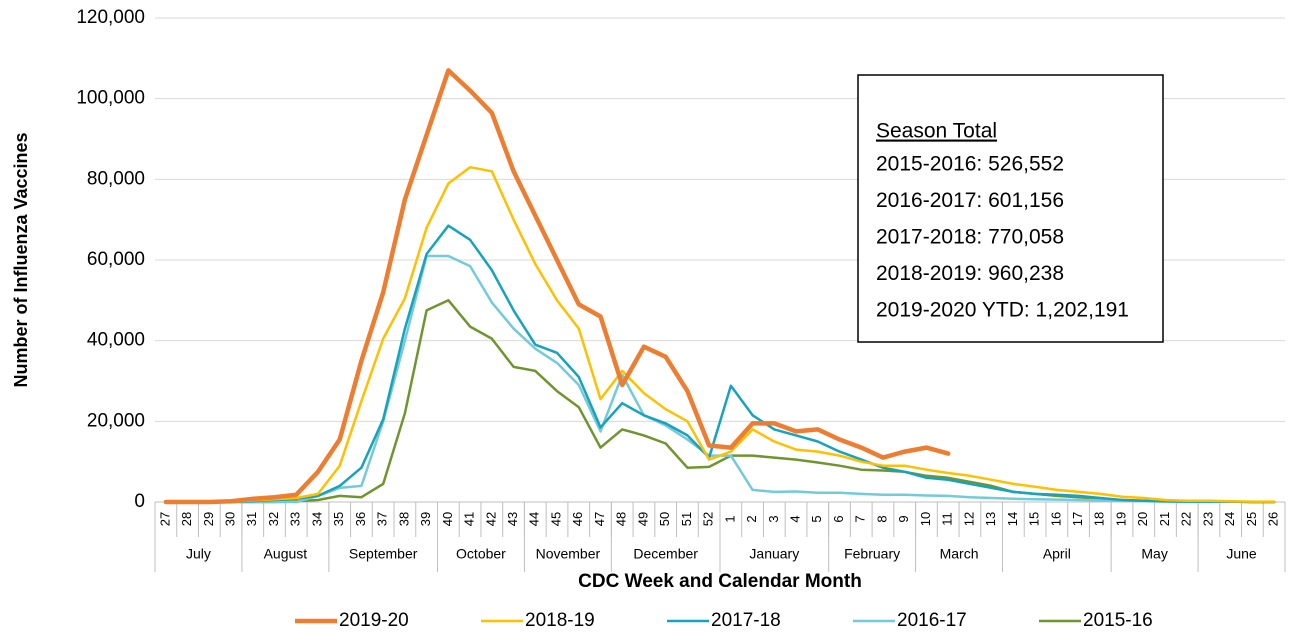 This screenshot has width=1290, height=636. What do you see at coordinates (860, 518) in the screenshot?
I see `x-tick-label: 7` at bounding box center [860, 518].